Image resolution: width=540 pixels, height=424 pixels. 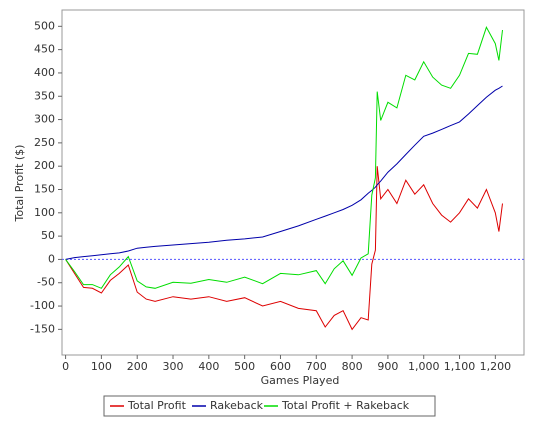 I want to click on x-tick-label: 0, so click(x=65, y=366).